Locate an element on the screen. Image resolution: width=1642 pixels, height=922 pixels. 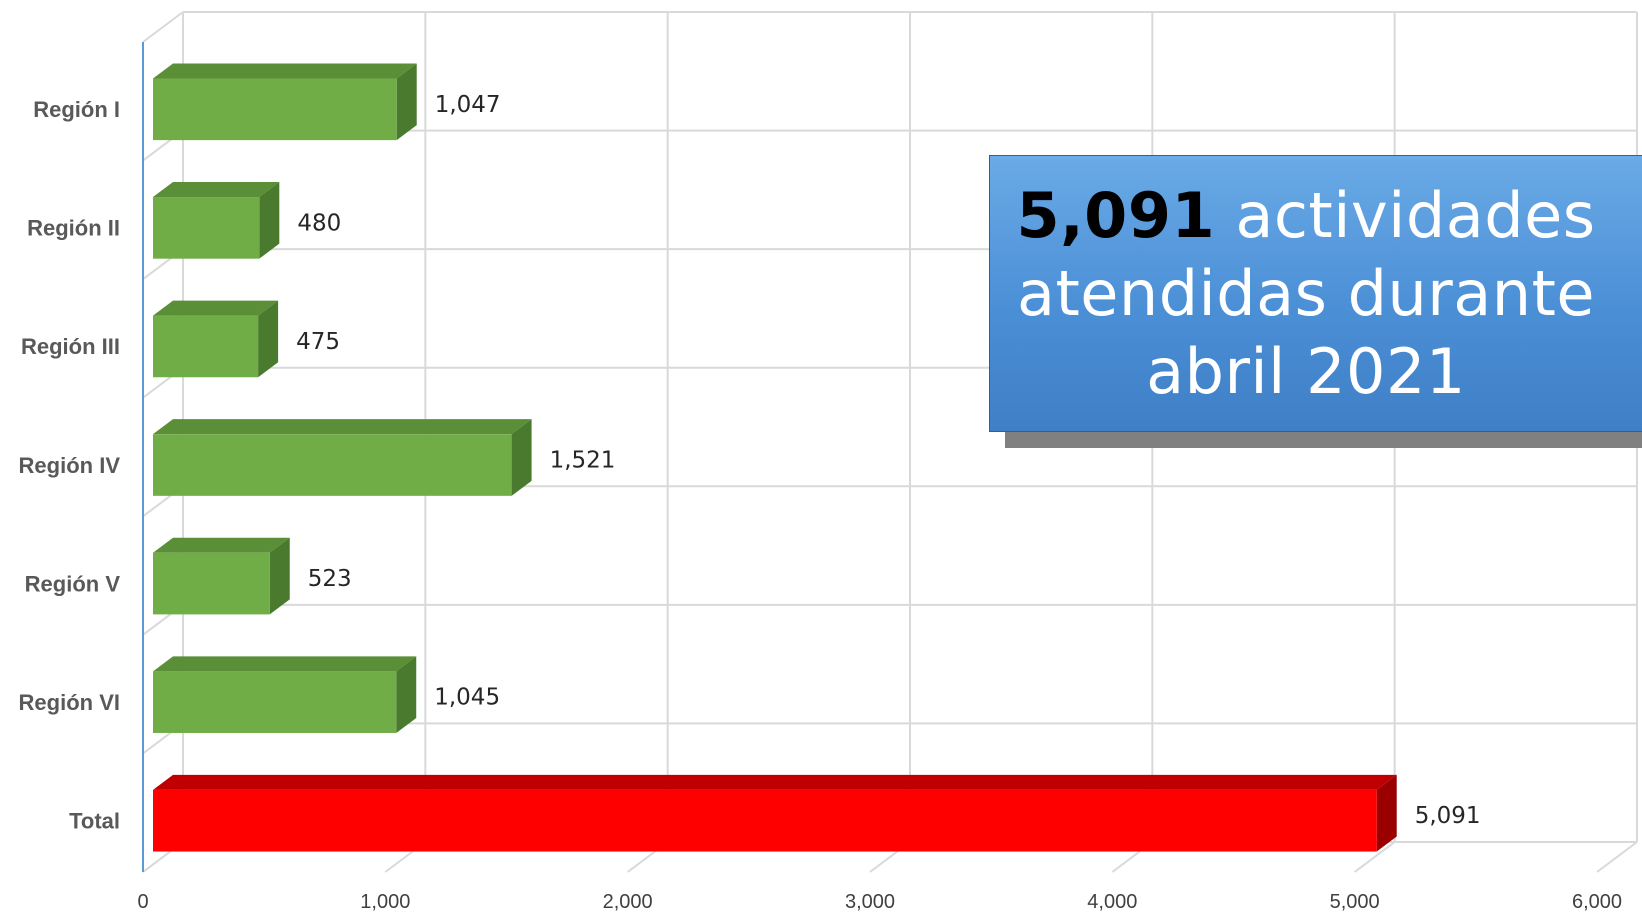
category-label: Región I is located at coordinates (76, 109).